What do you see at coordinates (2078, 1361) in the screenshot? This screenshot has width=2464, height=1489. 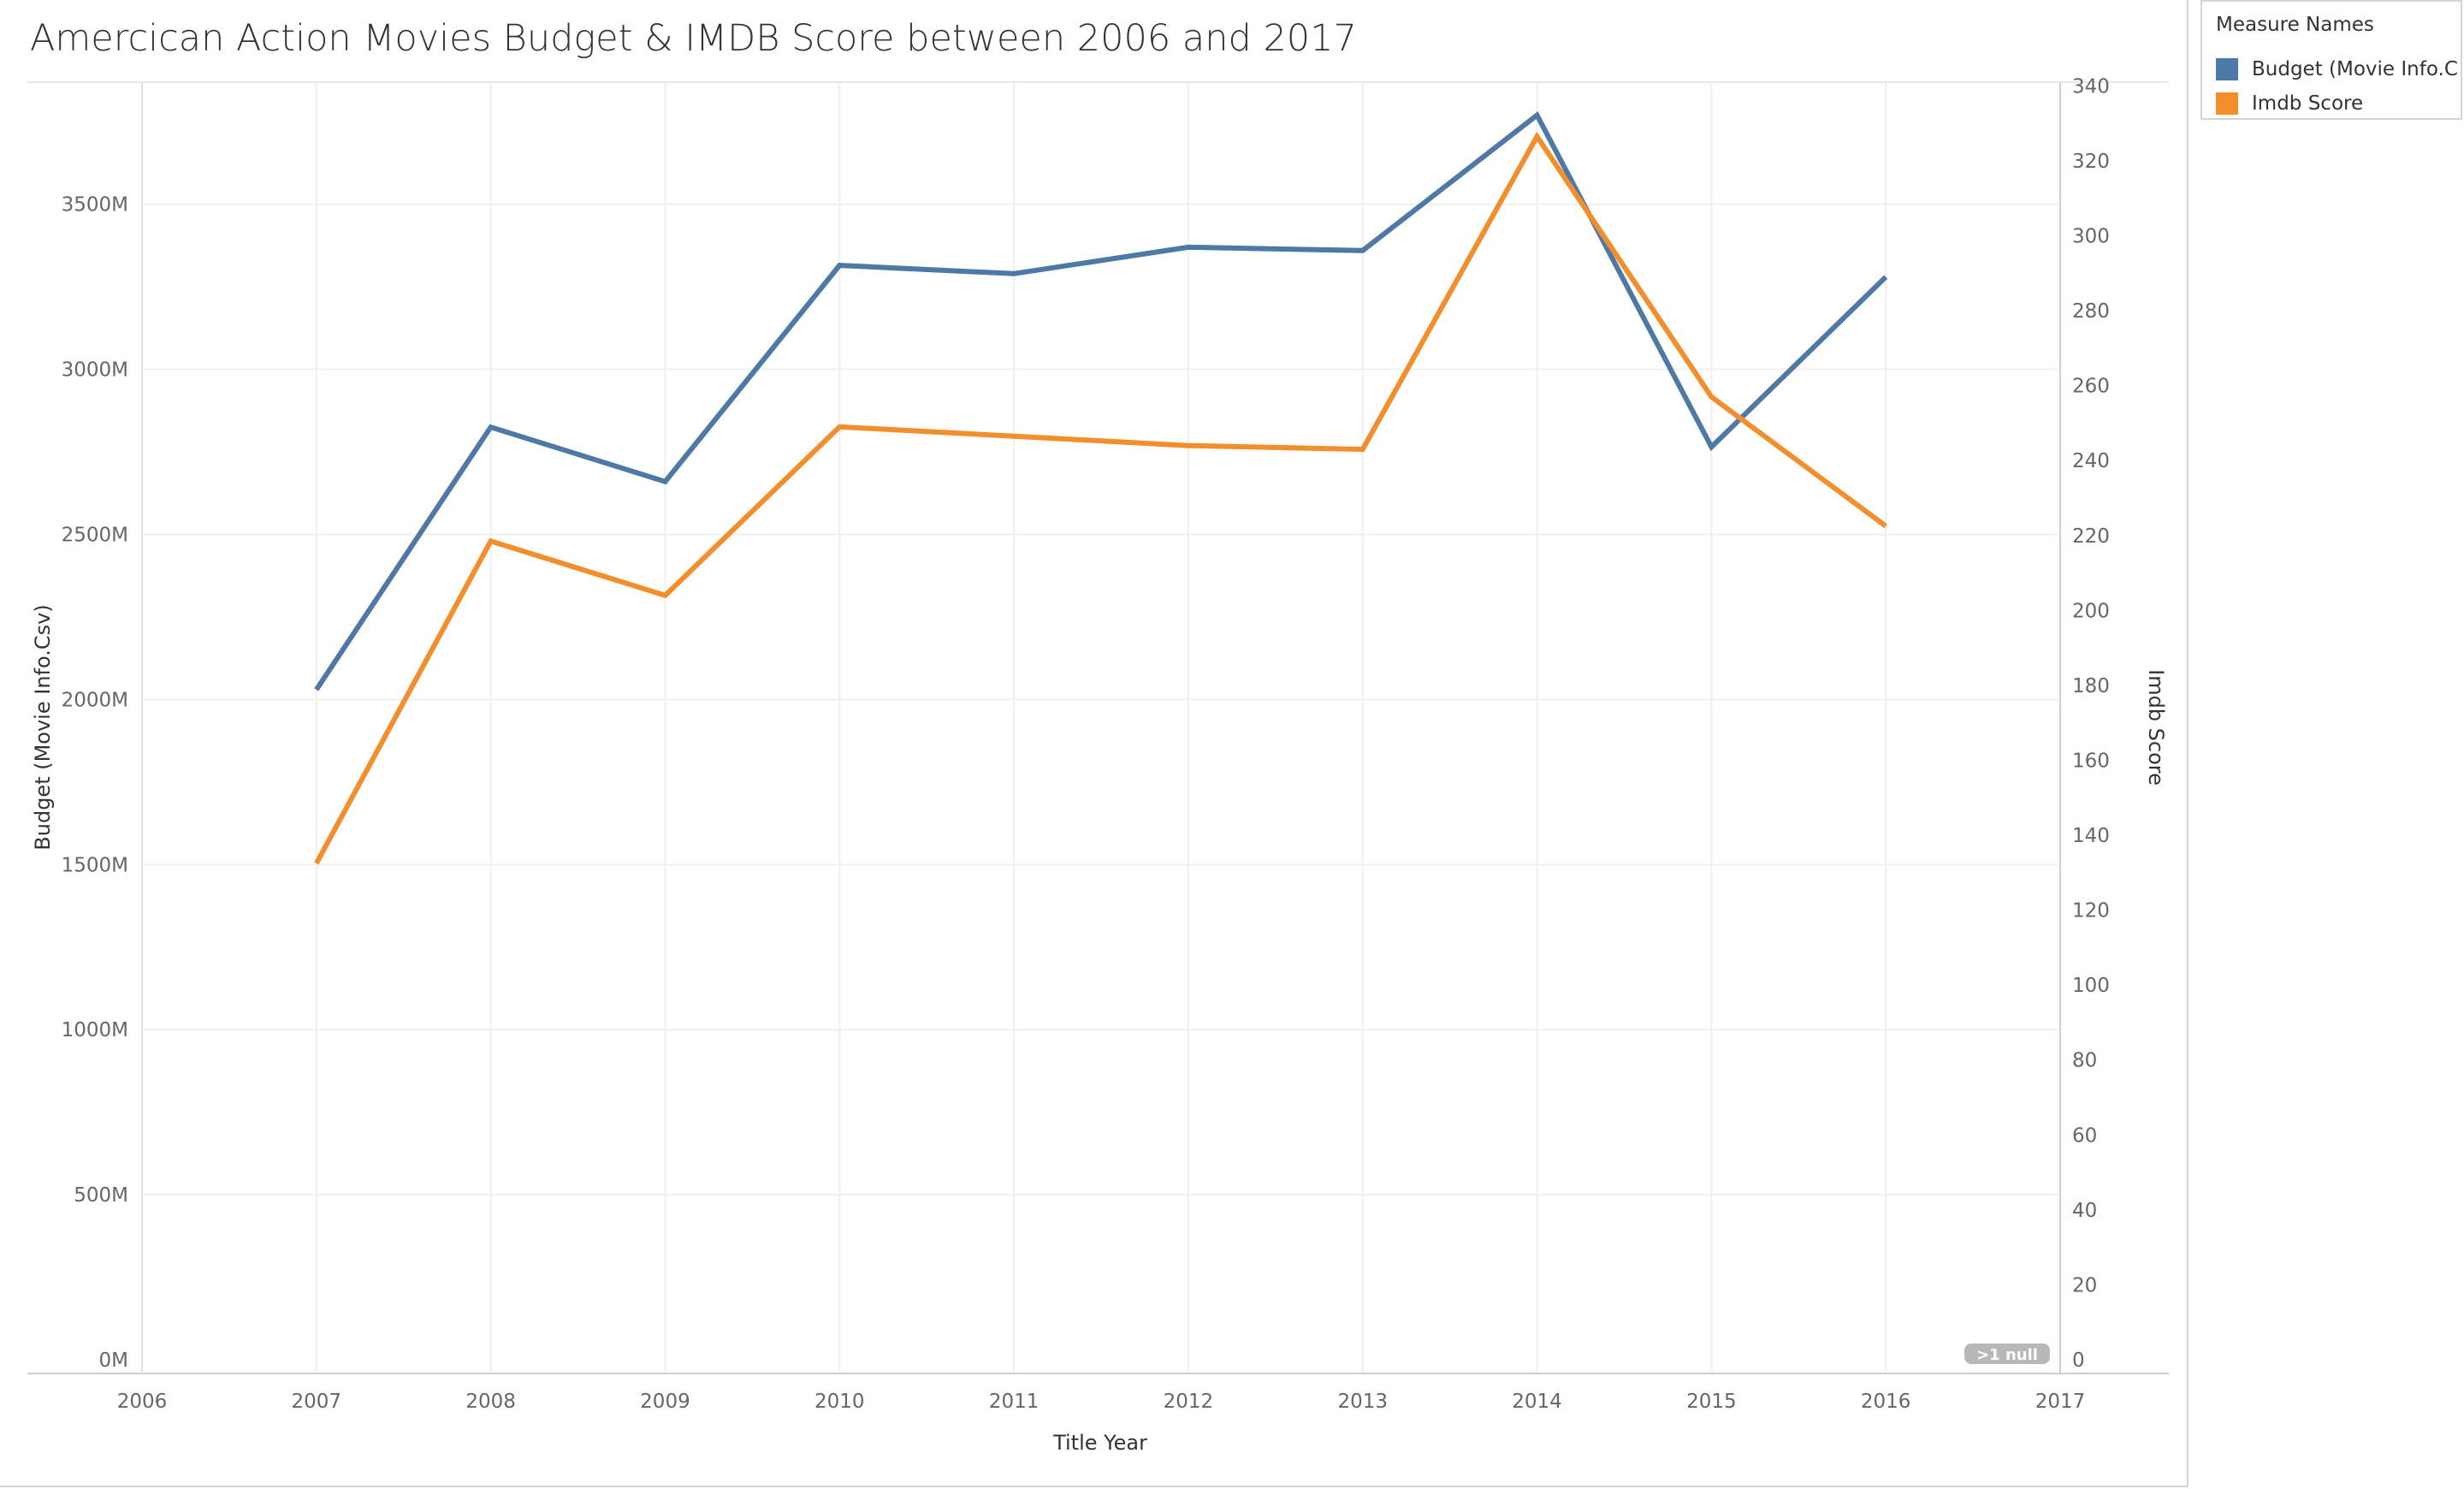 I see `y2-tick-label: 0` at bounding box center [2078, 1361].